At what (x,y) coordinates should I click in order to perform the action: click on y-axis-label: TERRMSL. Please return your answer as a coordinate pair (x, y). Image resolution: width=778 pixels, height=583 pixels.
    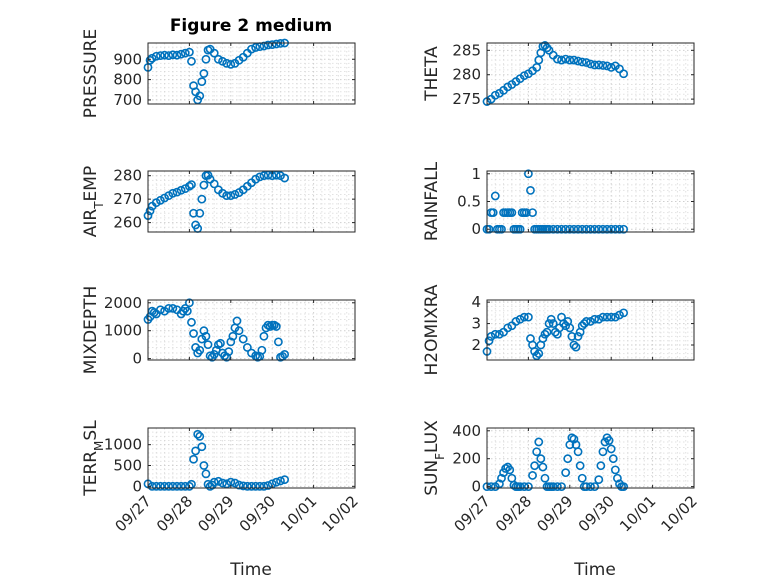
    Looking at the image, I should click on (93, 458).